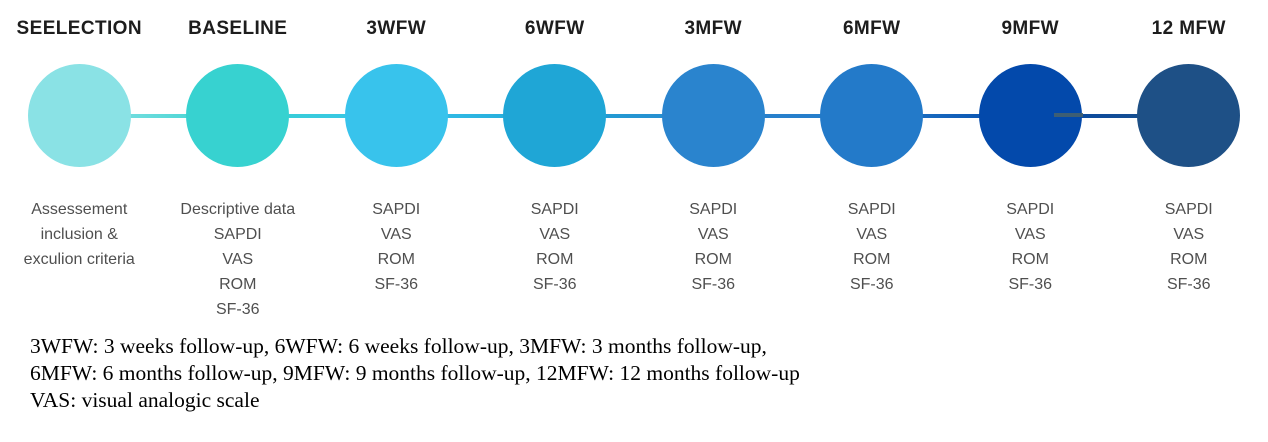 This screenshot has height=442, width=1268. I want to click on stage-title: SEELECTION, so click(79, 28).